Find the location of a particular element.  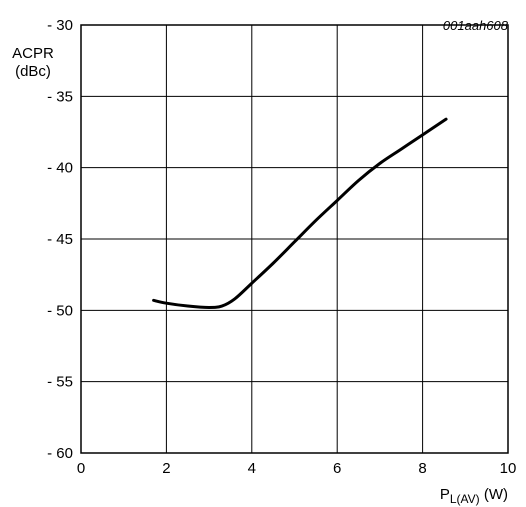

x-axis-label-subscript: L(AV) is located at coordinates (465, 499).